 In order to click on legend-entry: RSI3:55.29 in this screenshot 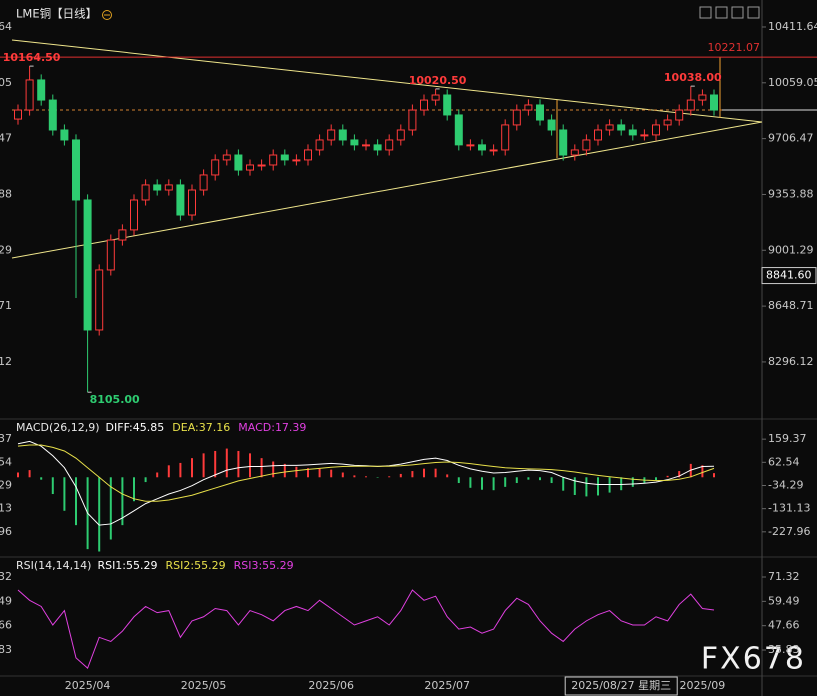, I will do `click(264, 565)`.